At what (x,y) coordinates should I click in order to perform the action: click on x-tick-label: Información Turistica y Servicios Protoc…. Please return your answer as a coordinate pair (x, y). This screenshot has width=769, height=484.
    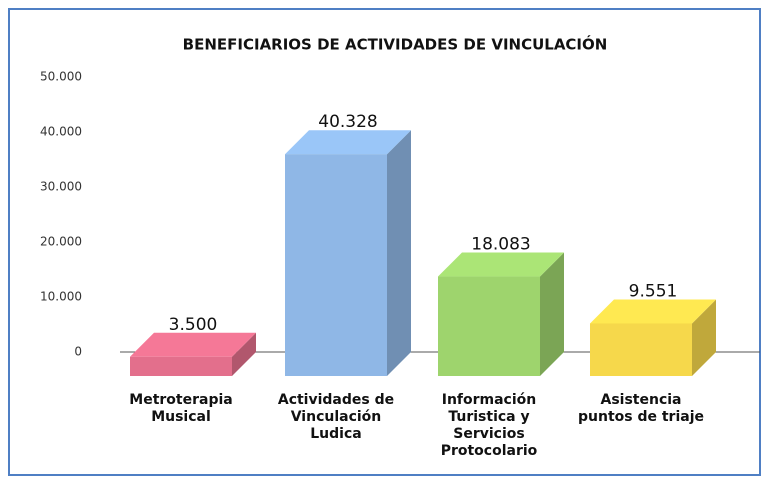
    Looking at the image, I should click on (489, 425).